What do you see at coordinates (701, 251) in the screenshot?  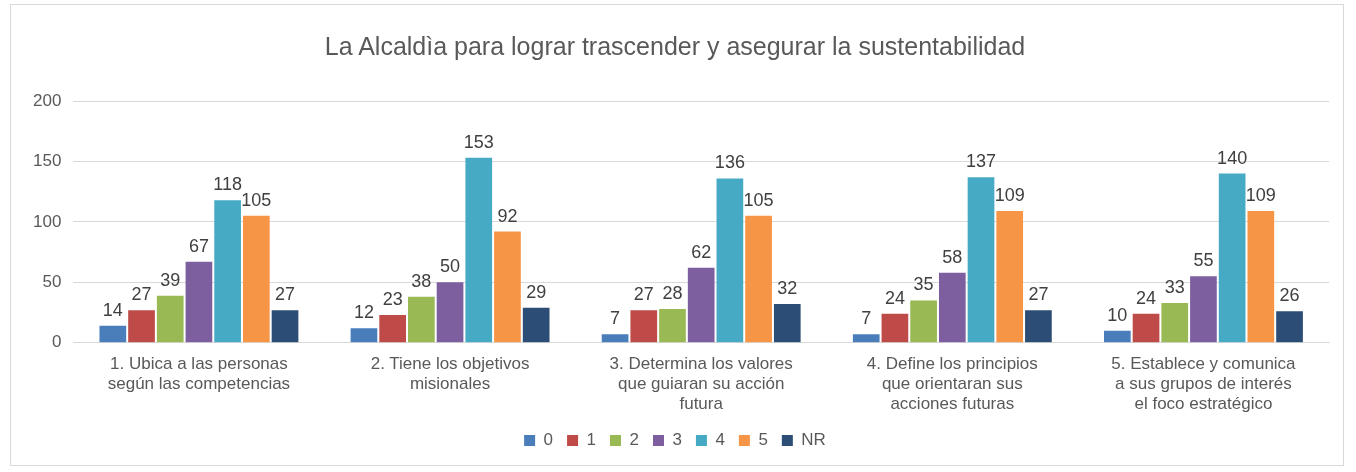 I see `data-label: 62` at bounding box center [701, 251].